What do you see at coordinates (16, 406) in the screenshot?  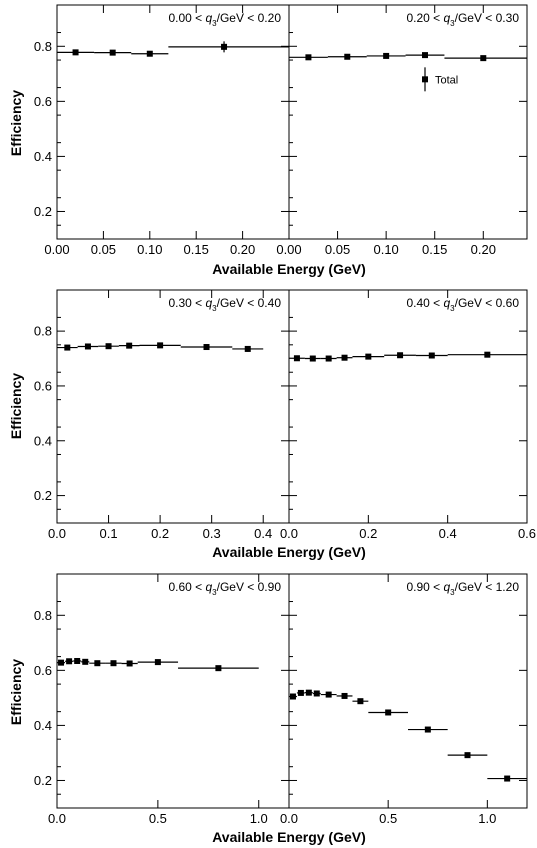 I see `row2-ylabel: Efficiency` at bounding box center [16, 406].